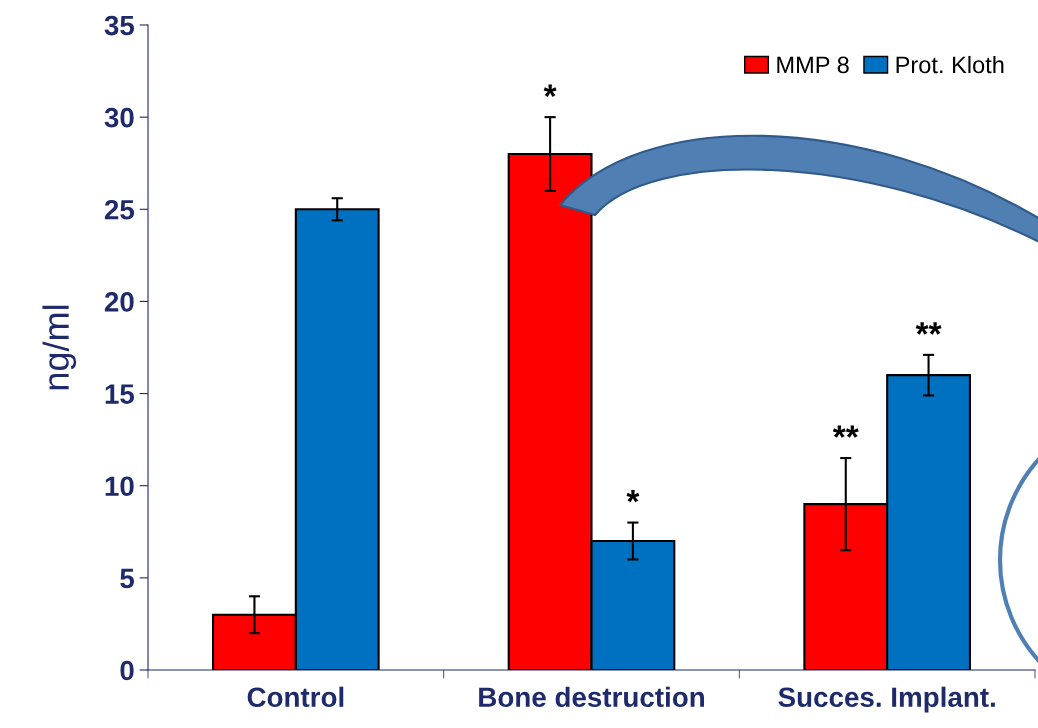 The width and height of the screenshot is (1038, 728). I want to click on y-tick-label: 35, so click(119, 25).